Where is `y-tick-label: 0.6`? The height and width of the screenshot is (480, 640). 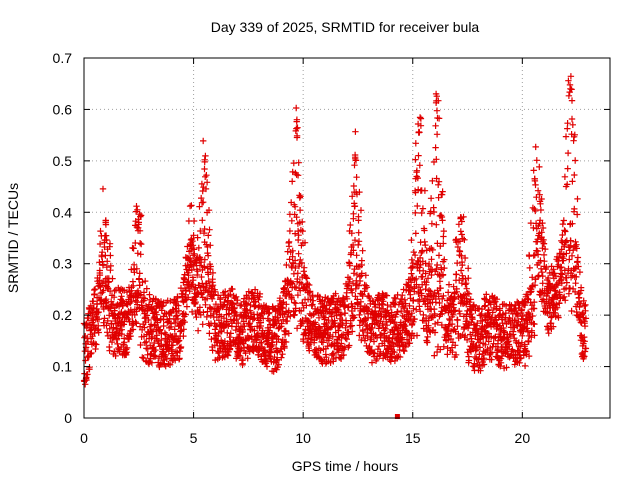
y-tick-label: 0.6 is located at coordinates (63, 109).